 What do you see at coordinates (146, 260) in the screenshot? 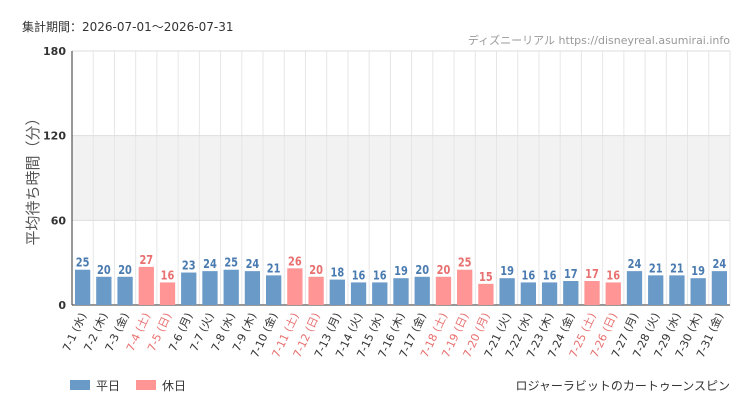
I see `bar-value-label: 27` at bounding box center [146, 260].